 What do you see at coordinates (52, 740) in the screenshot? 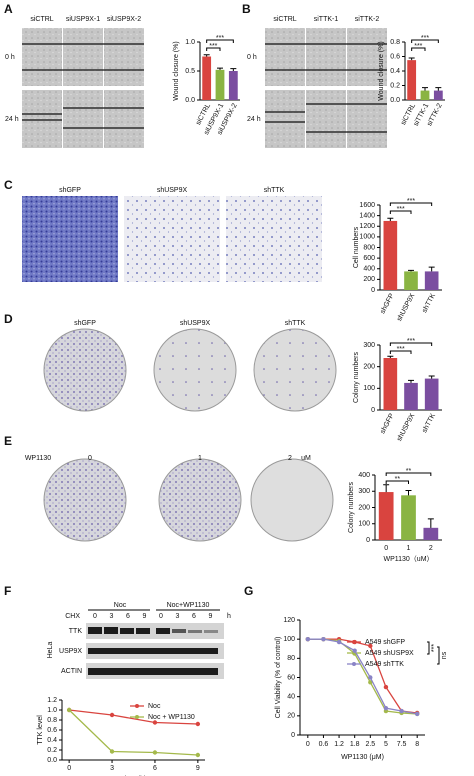
I see `y-tick-label: 0.4` at bounding box center [52, 740].